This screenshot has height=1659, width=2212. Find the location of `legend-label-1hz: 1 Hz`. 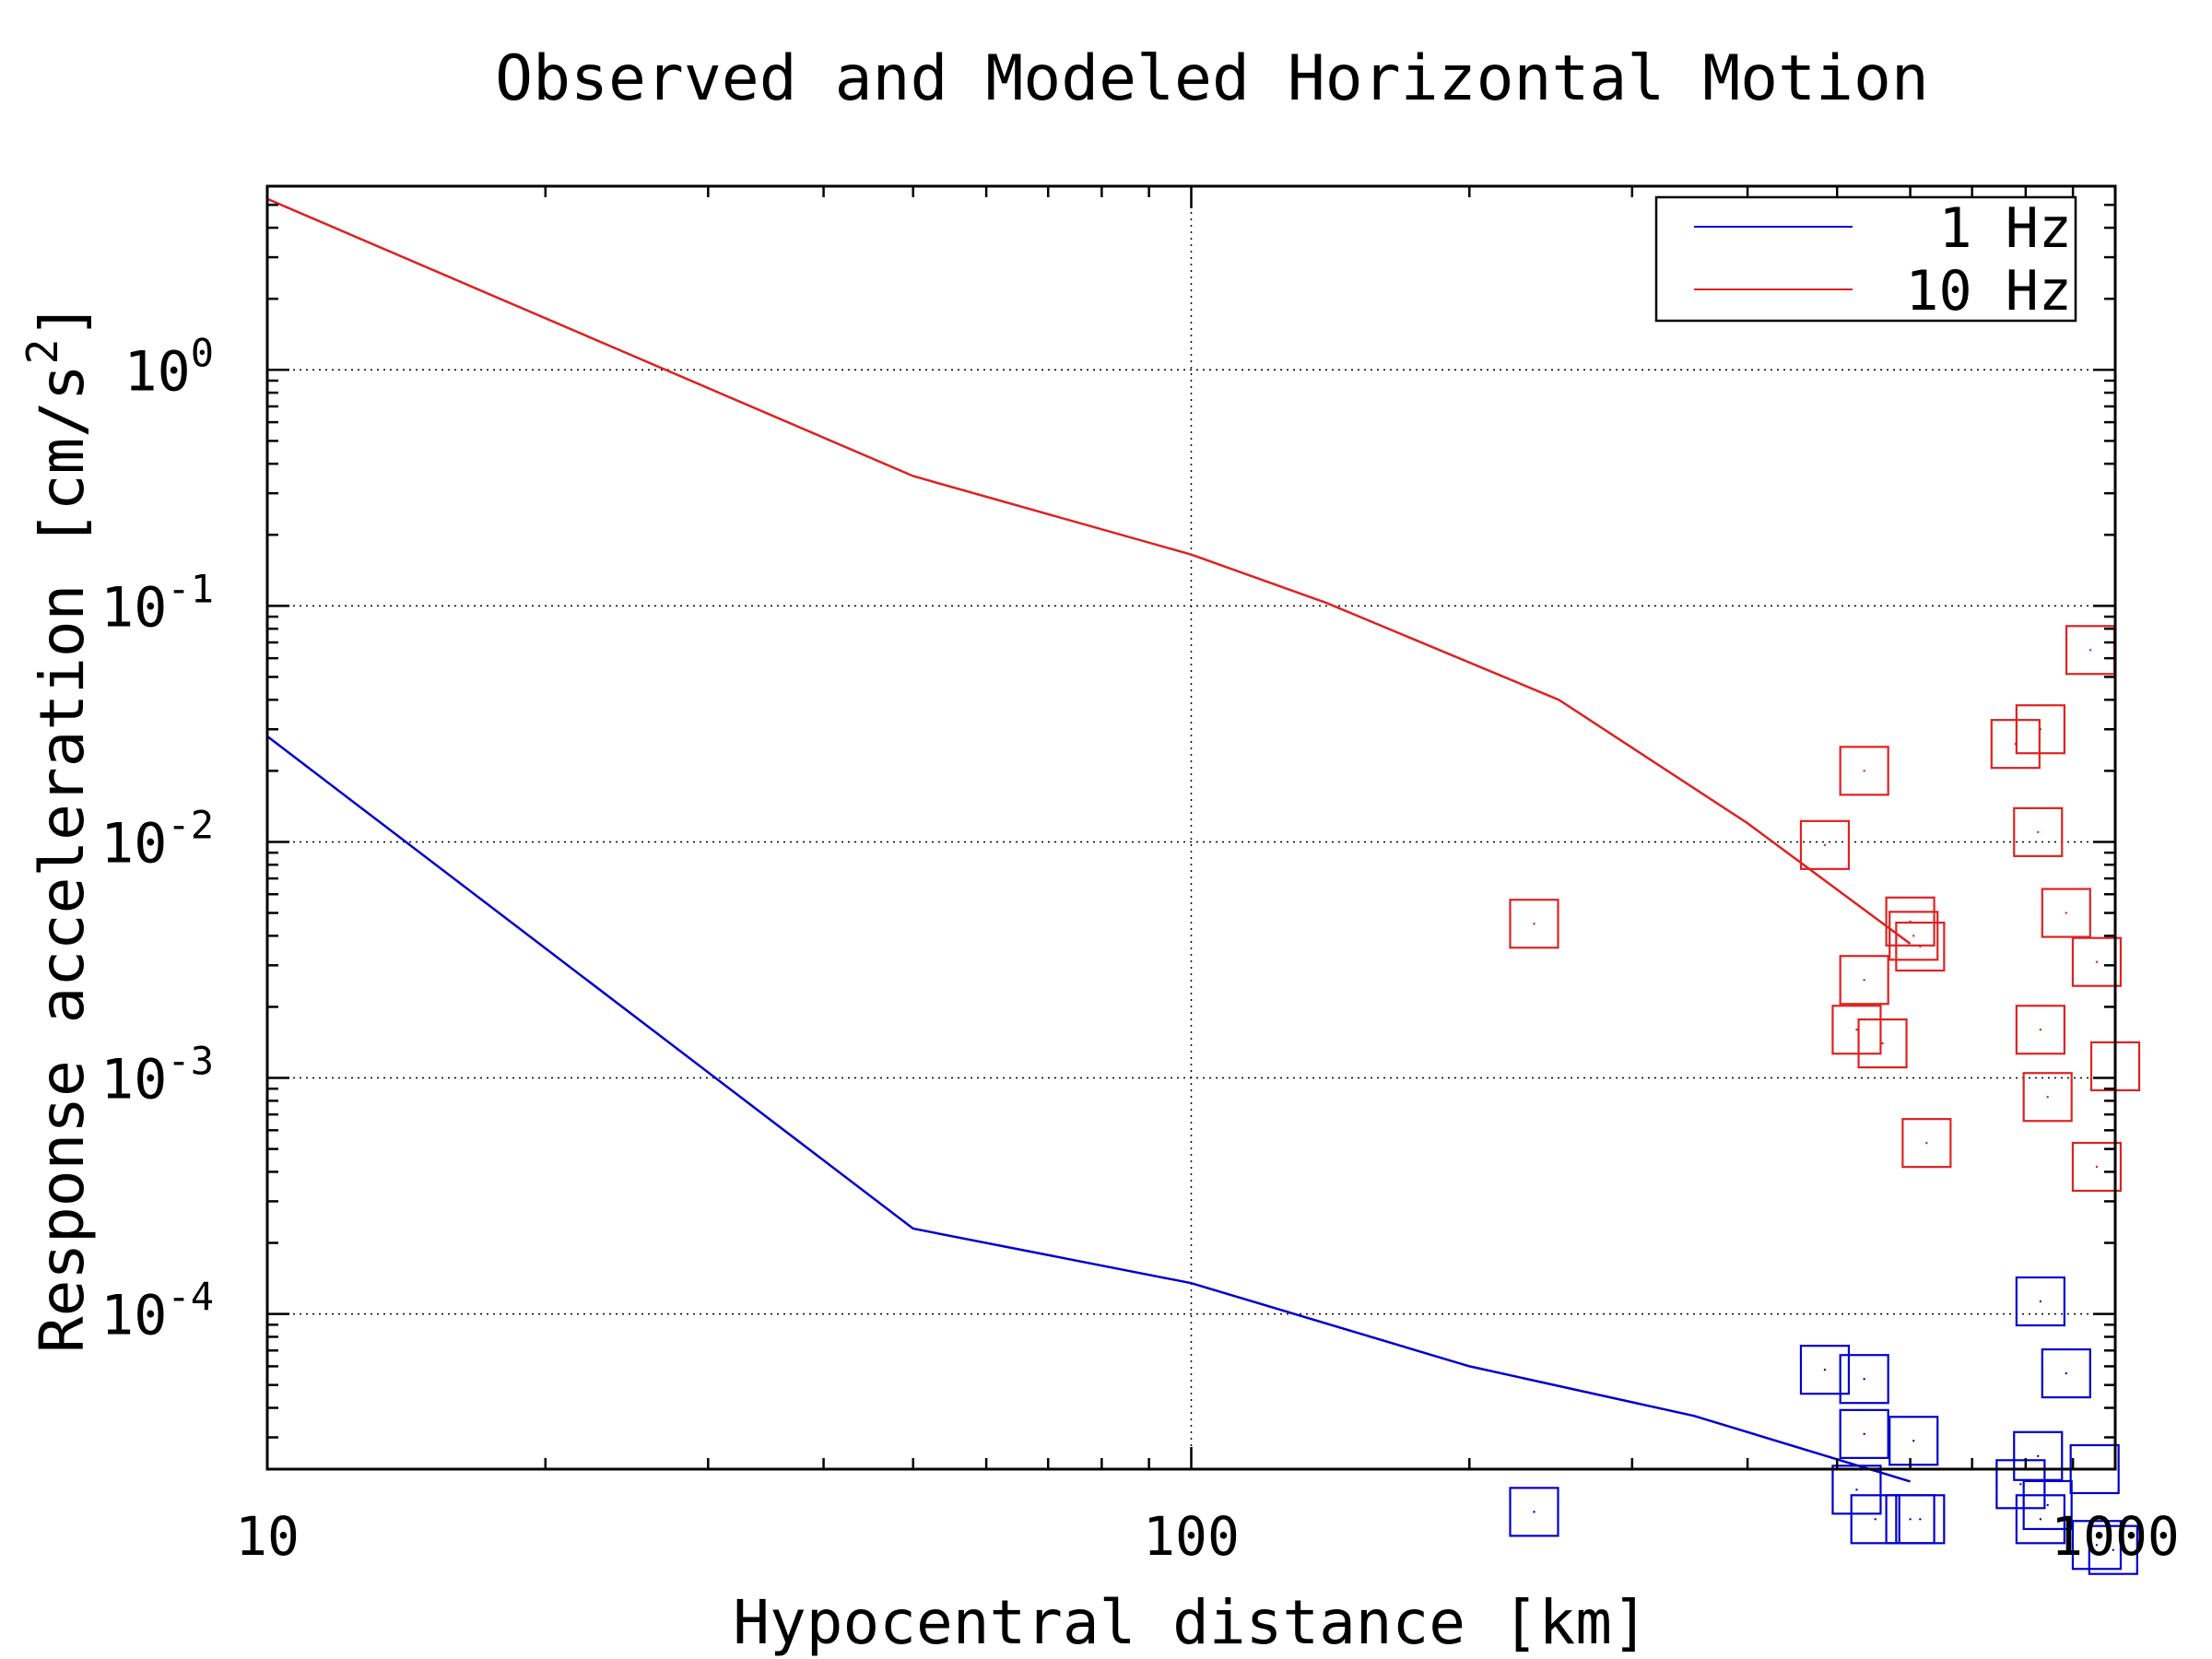

legend-label-1hz: 1 Hz is located at coordinates (2006, 228).